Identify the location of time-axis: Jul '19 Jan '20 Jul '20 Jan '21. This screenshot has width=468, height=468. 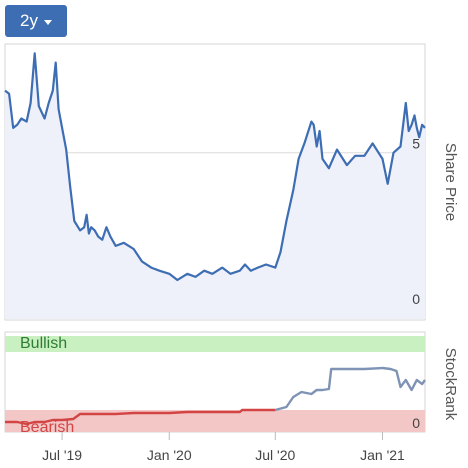
(223, 447).